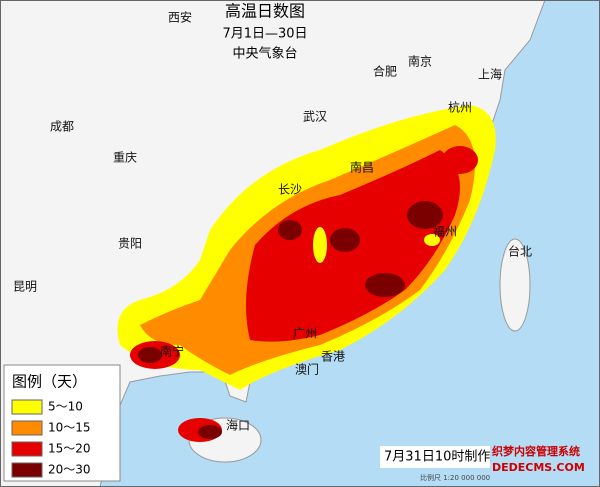 This screenshot has height=487, width=600. I want to click on agency: 中央气象台, so click(264, 54).